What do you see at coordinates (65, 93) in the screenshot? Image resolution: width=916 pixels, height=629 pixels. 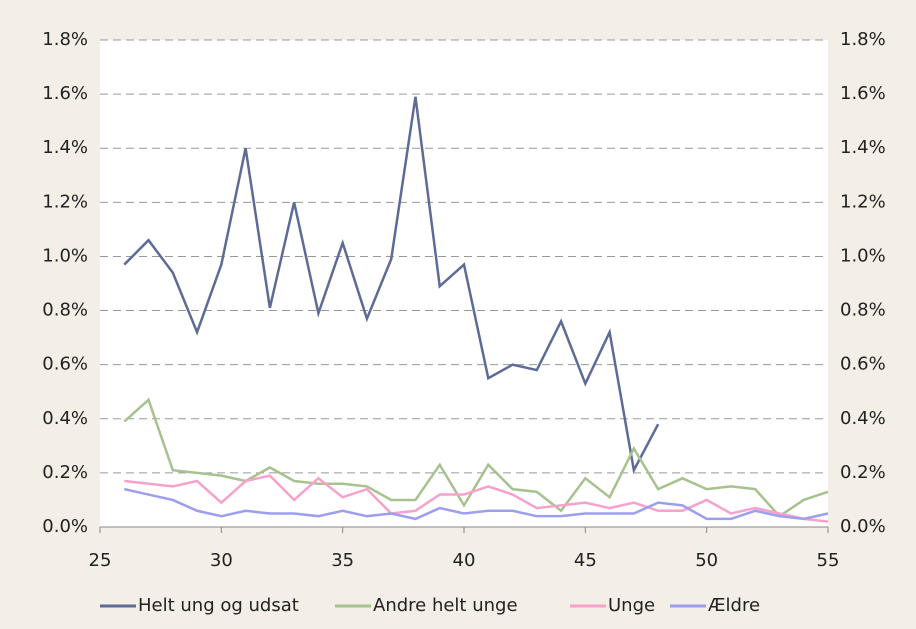 I see `y-tick-label: 1.6%` at bounding box center [65, 93].